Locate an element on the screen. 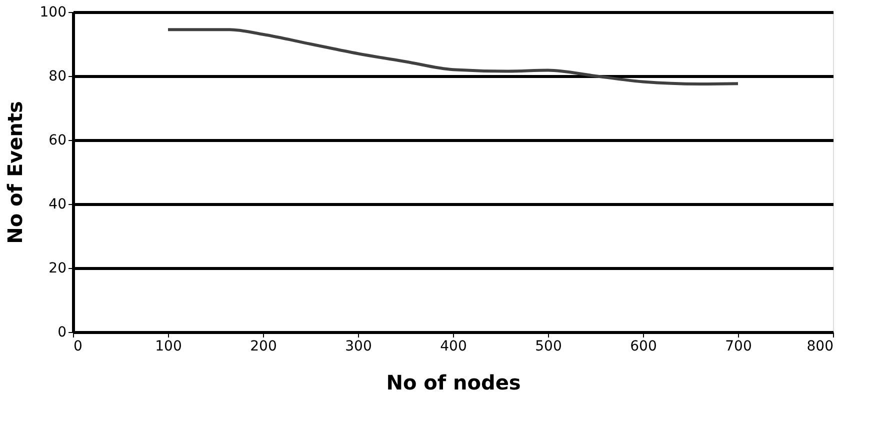  y-tick-label: 80 is located at coordinates (57, 76).